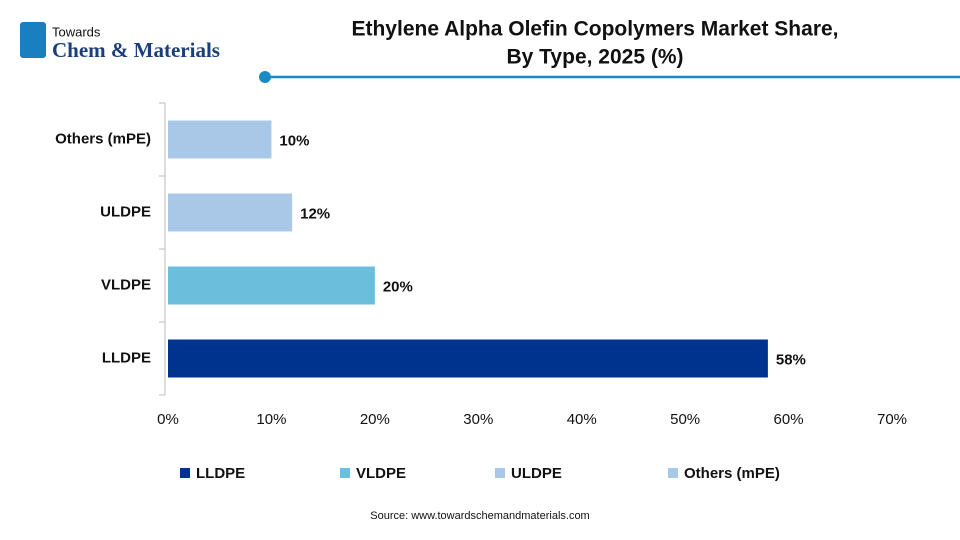  Describe the element at coordinates (789, 419) in the screenshot. I see `x-tick-label: 60%` at that location.